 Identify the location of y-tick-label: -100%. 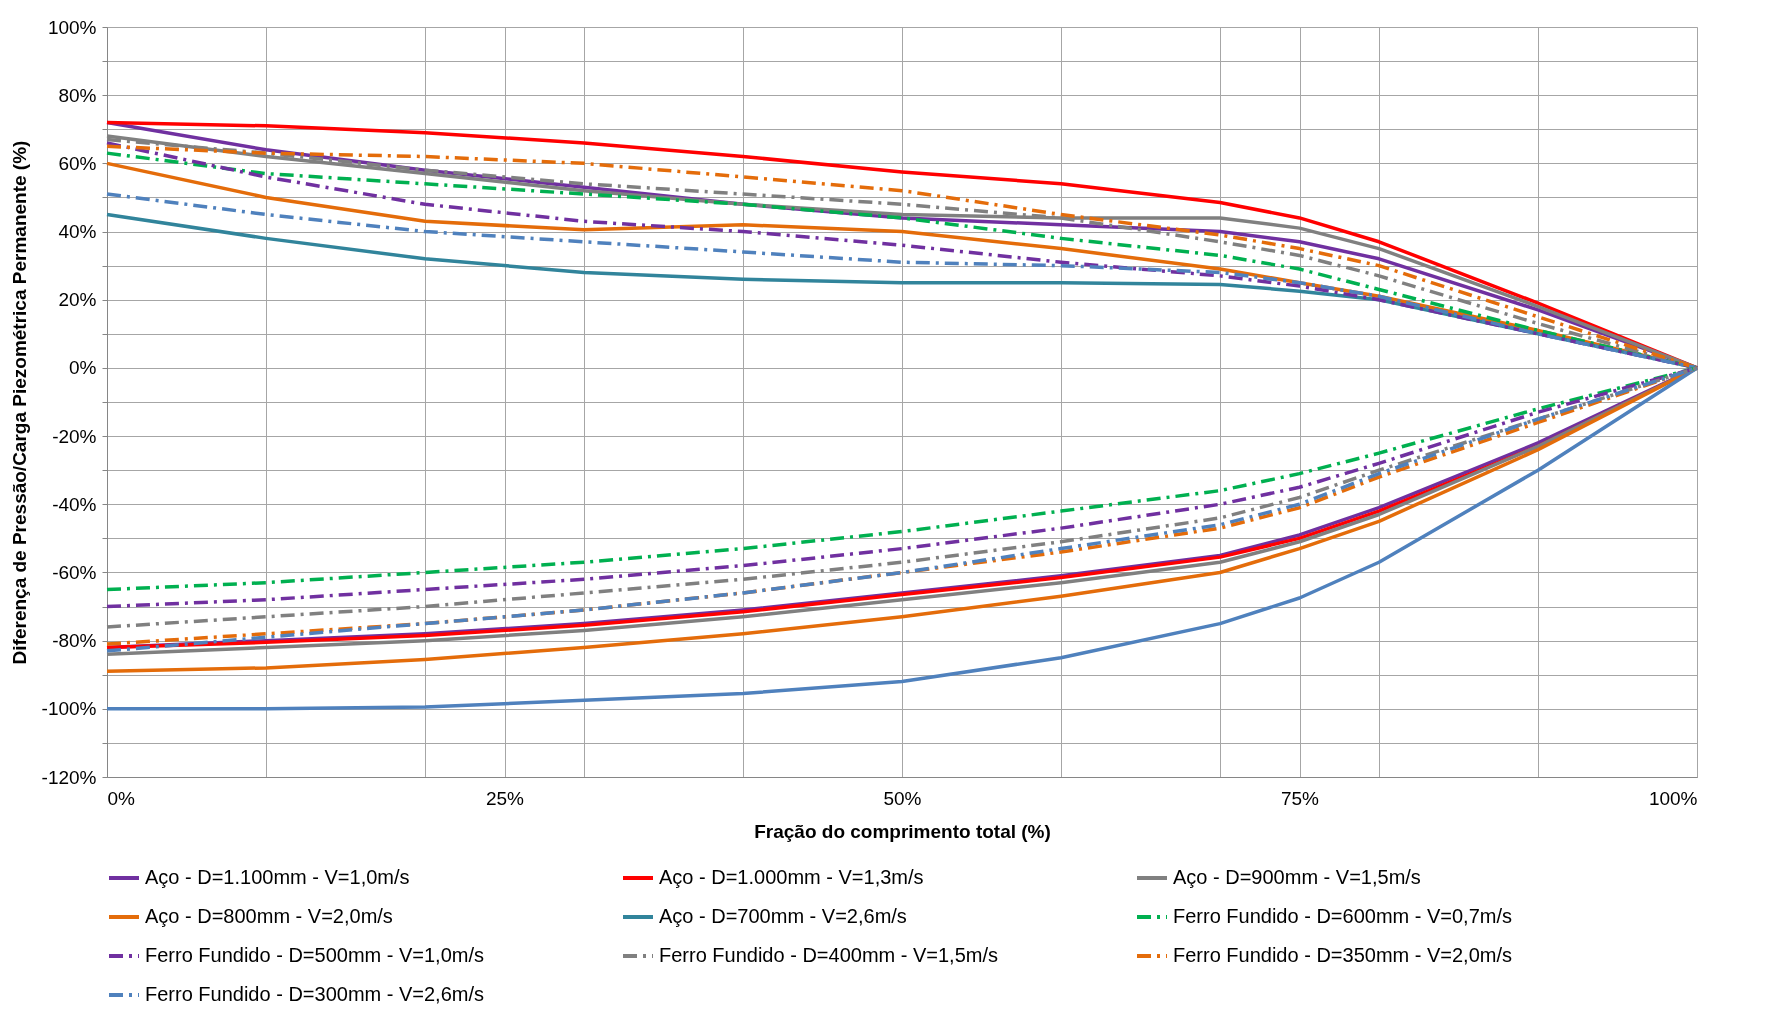
(69, 709).